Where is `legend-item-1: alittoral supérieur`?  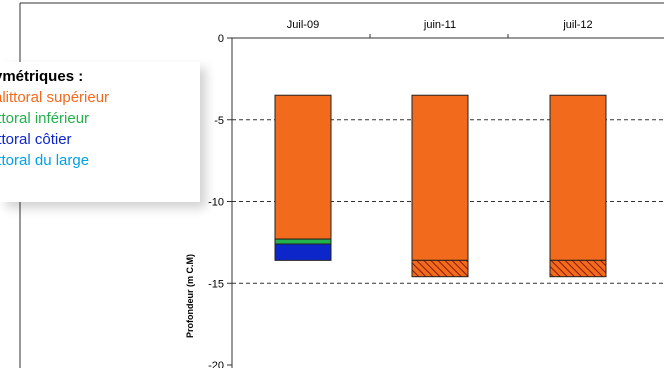
legend-item-1: alittoral supérieur is located at coordinates (55, 97).